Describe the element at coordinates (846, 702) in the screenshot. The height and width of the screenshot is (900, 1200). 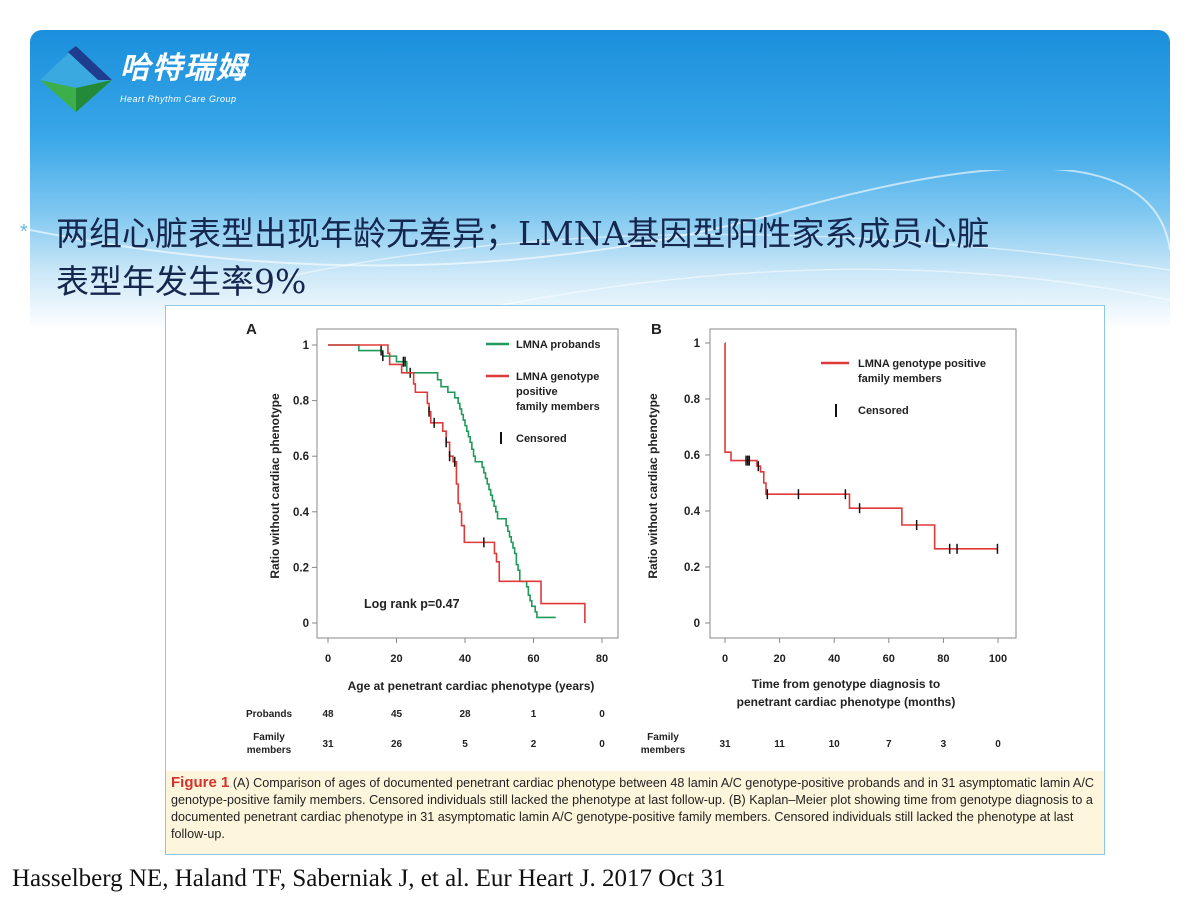
I see `panel-b-x-axis-title-2: penetrant cardiac phenotype (months)` at that location.